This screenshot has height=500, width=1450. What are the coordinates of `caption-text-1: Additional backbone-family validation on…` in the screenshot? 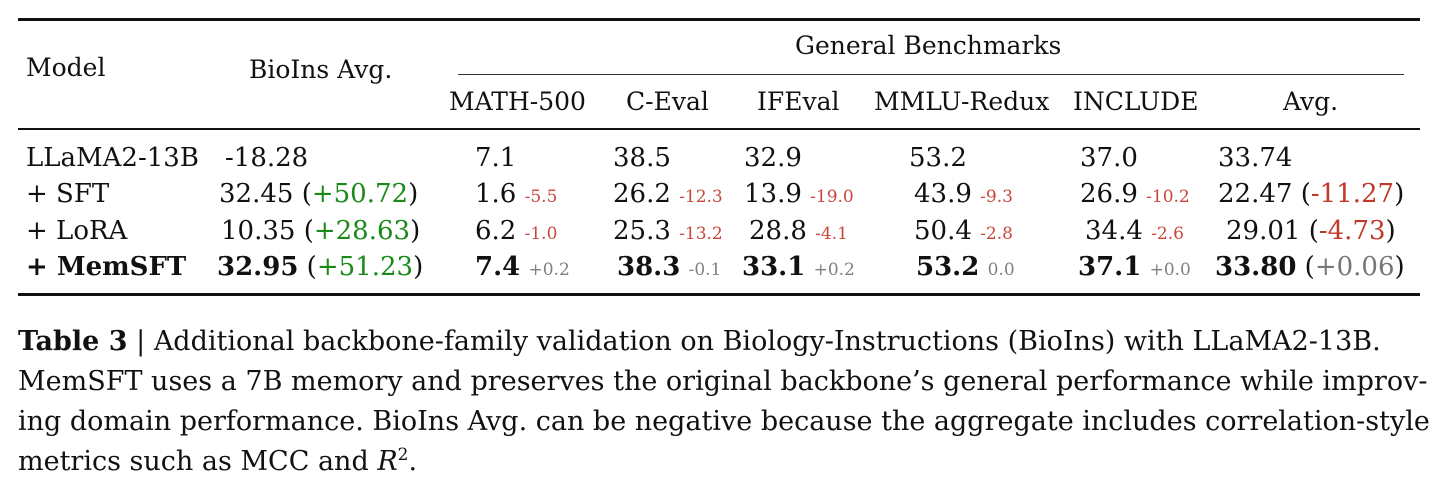 It's located at (767, 341).